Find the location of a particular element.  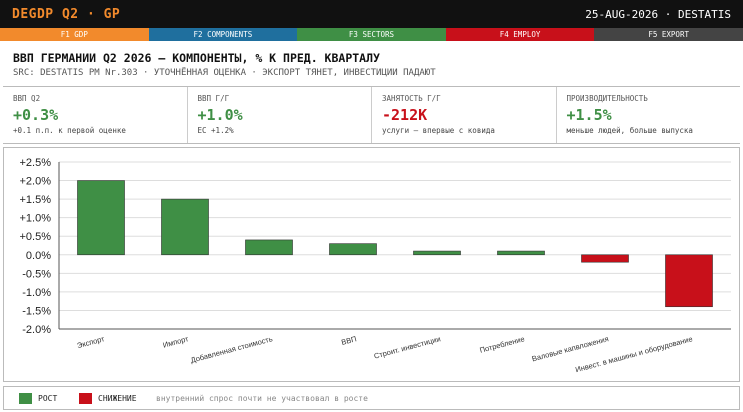

legend-swatch-growth is located at coordinates (25, 398).